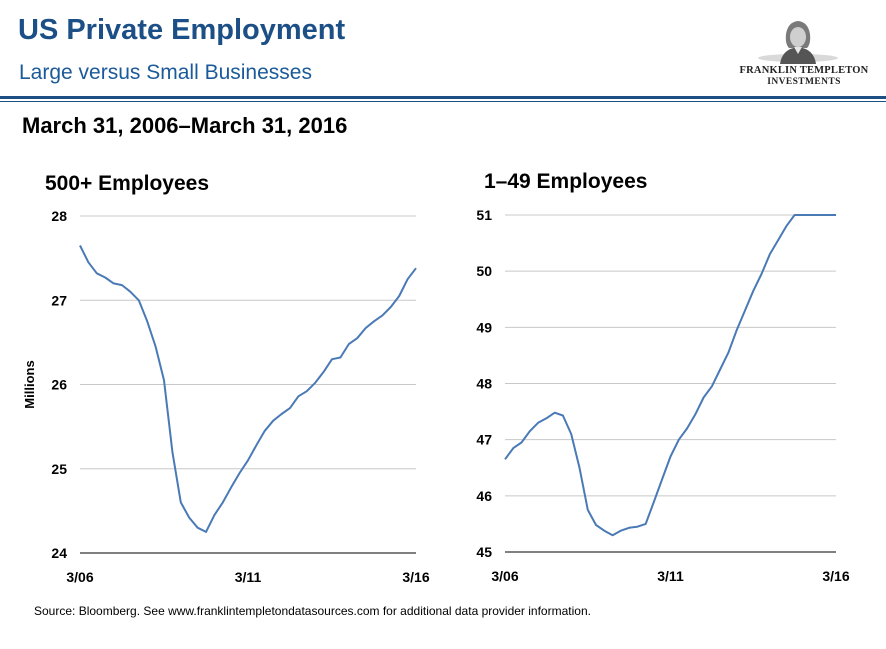 This screenshot has width=886, height=649. What do you see at coordinates (484, 271) in the screenshot?
I see `y-tick-label: 50` at bounding box center [484, 271].